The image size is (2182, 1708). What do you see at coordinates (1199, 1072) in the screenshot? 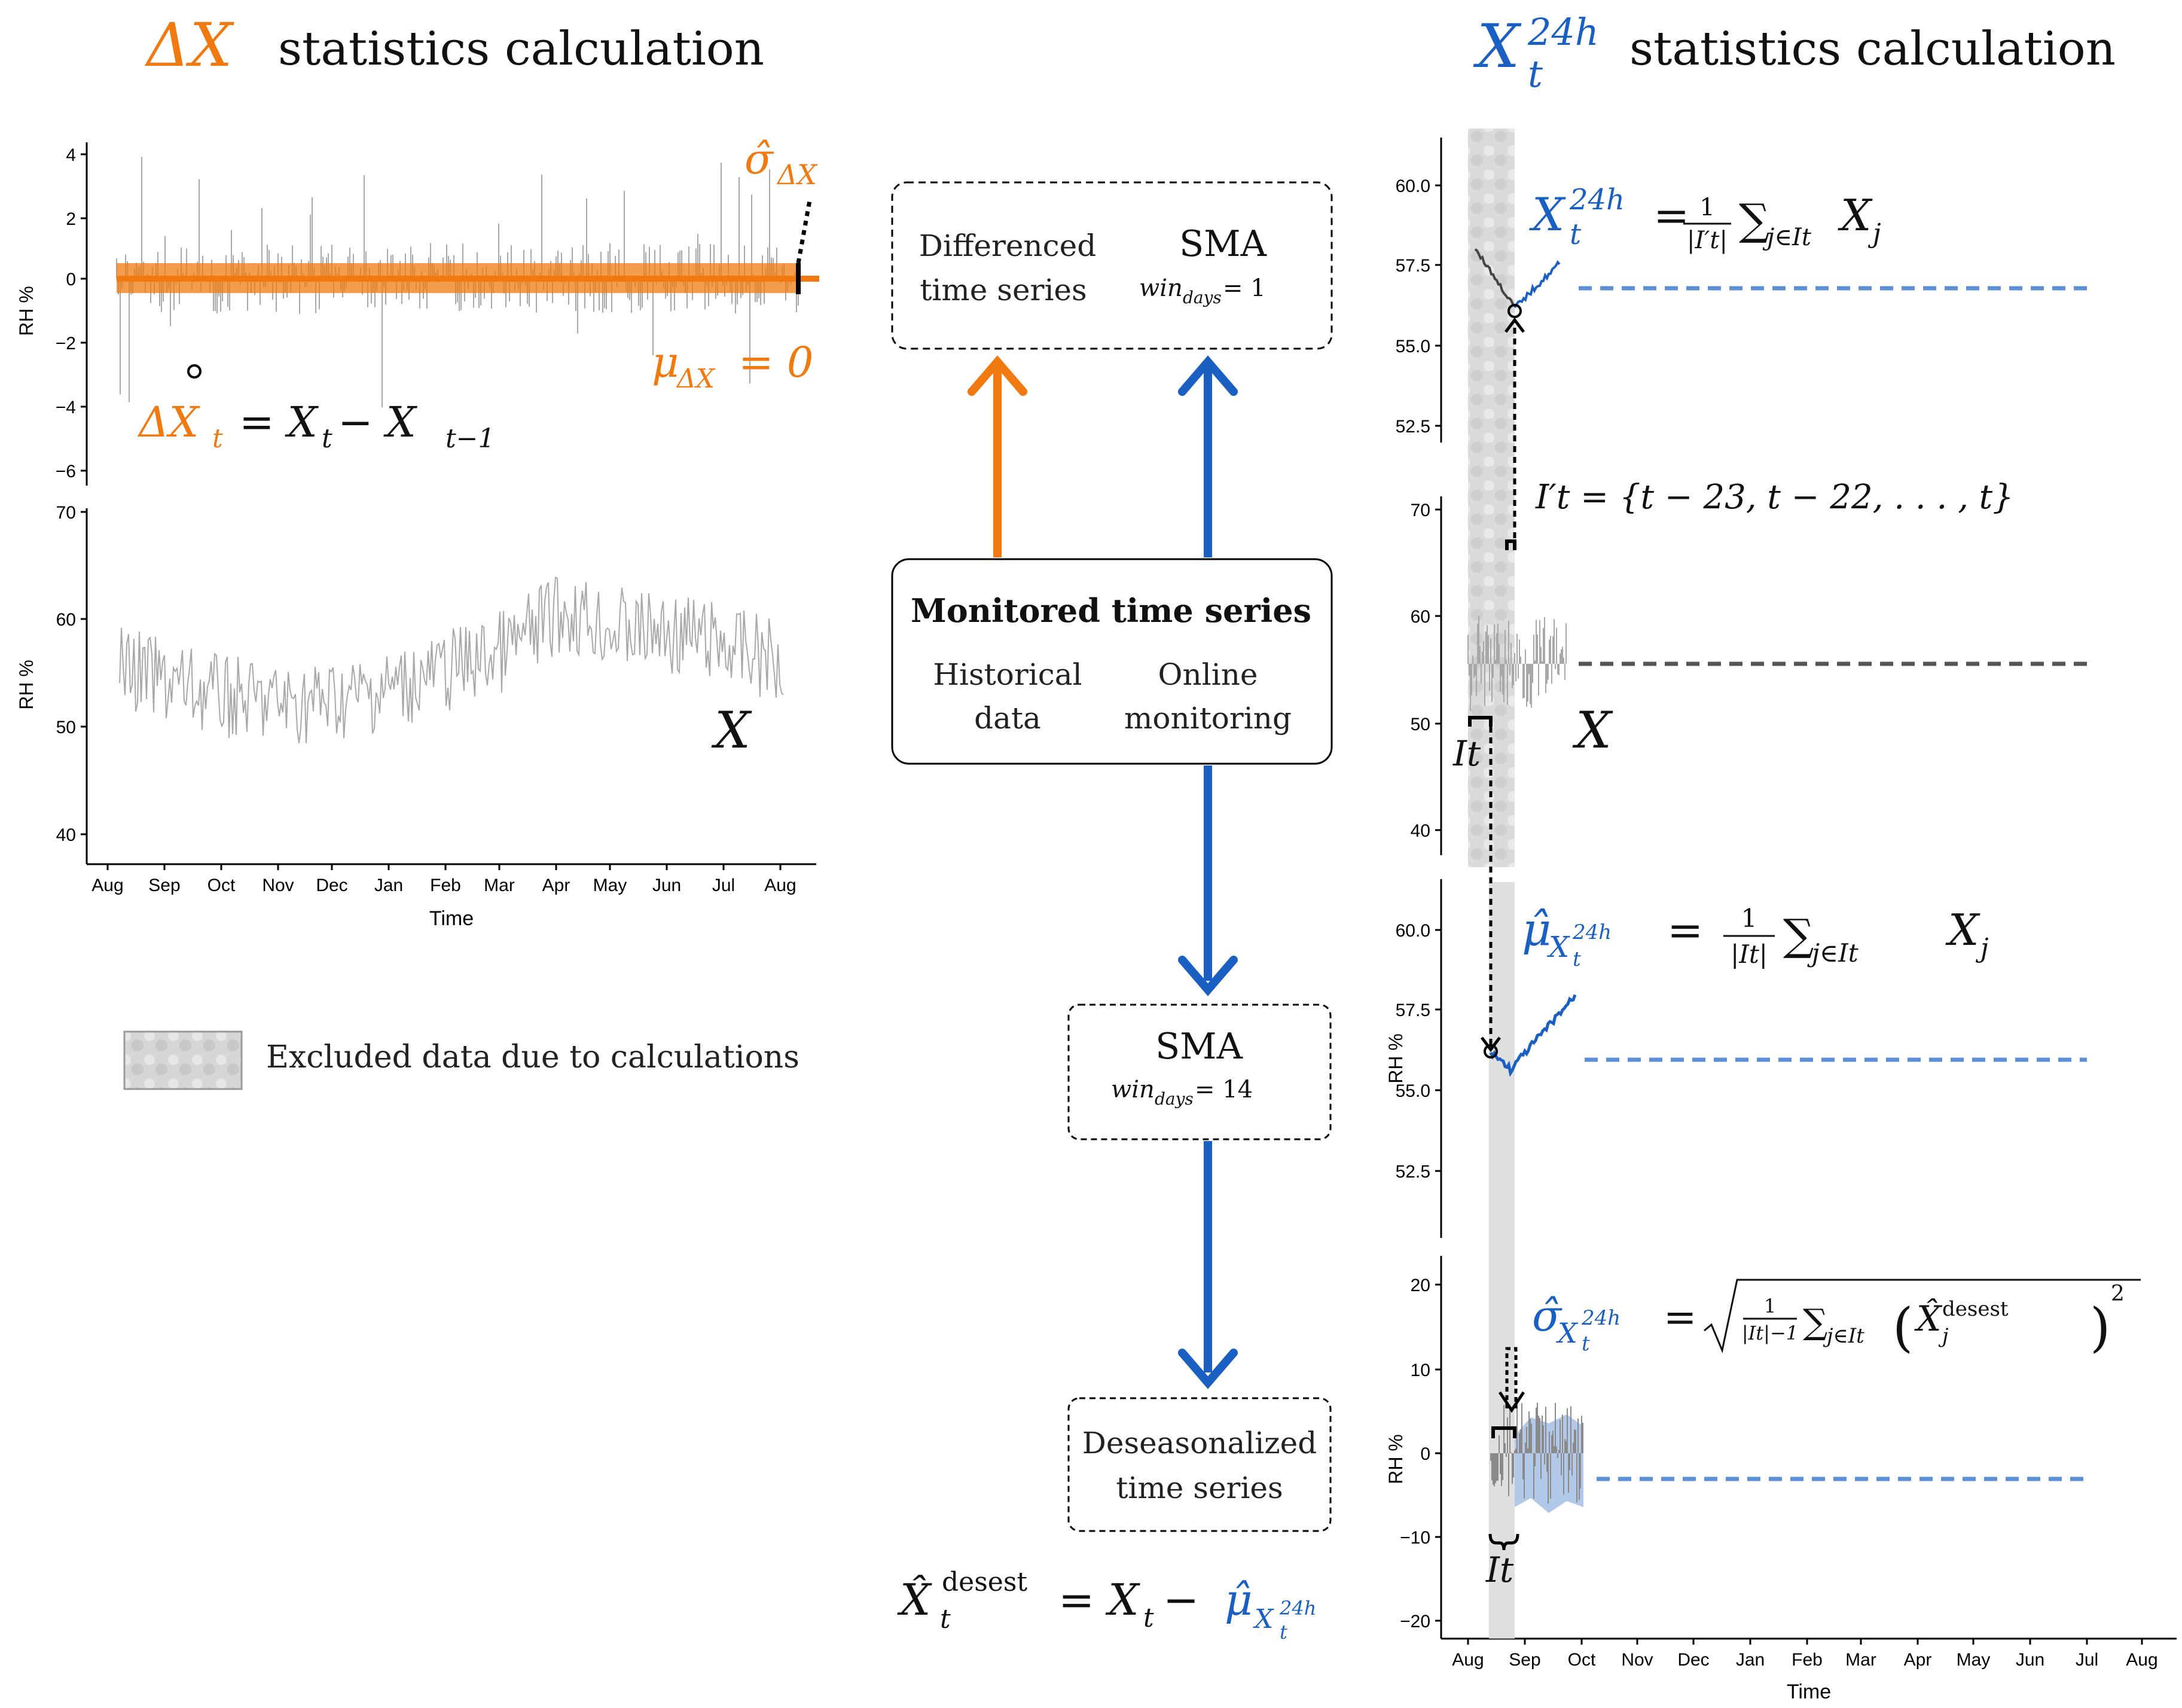
I see `box-sma14` at bounding box center [1199, 1072].